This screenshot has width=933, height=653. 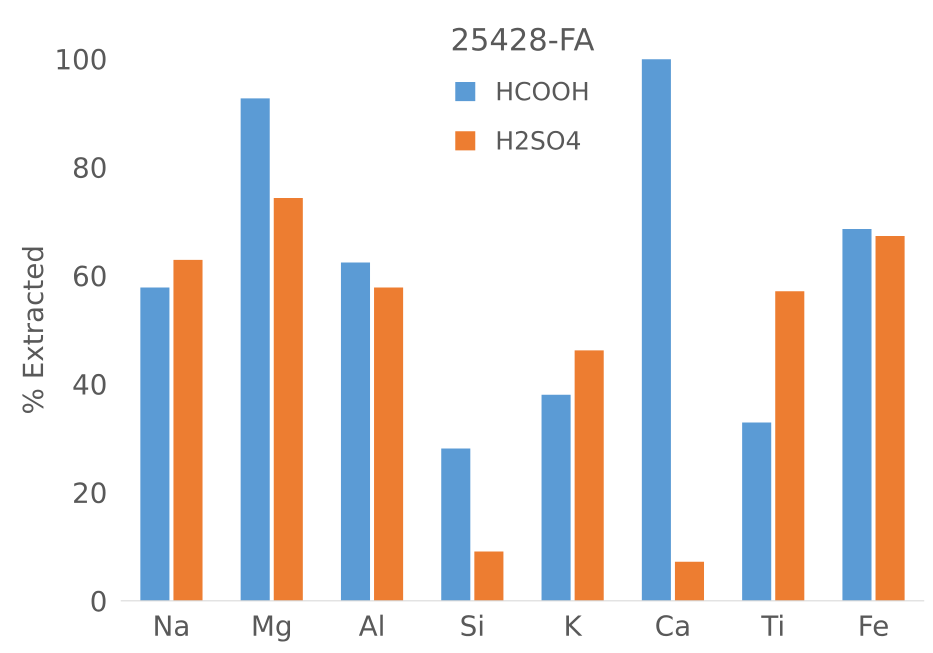 What do you see at coordinates (574, 626) in the screenshot?
I see `x-tick-label: K` at bounding box center [574, 626].